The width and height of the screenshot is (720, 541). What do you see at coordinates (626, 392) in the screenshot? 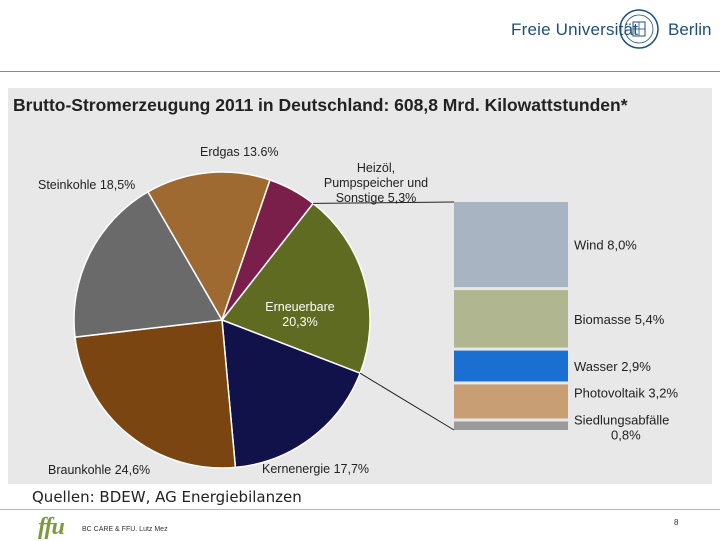
I see `bar-segment-label: Photovoltaik 3,2%` at bounding box center [626, 392].